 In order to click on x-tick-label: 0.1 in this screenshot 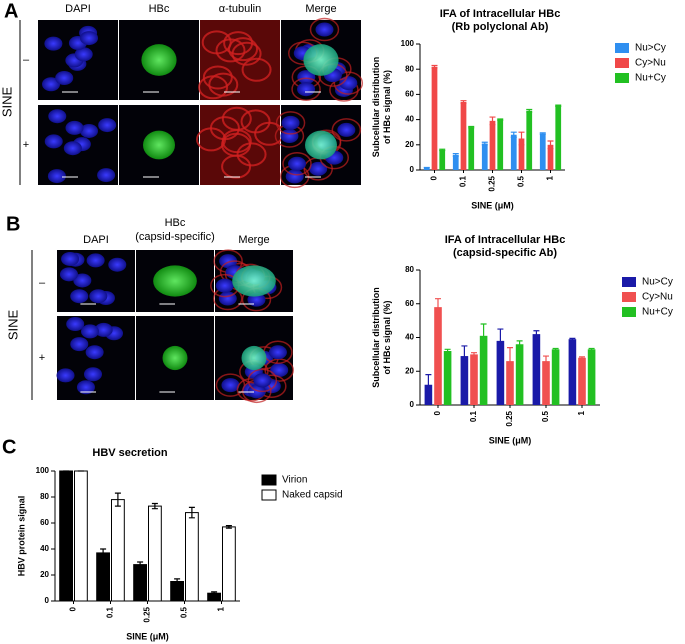, I will do `click(463, 181)`.